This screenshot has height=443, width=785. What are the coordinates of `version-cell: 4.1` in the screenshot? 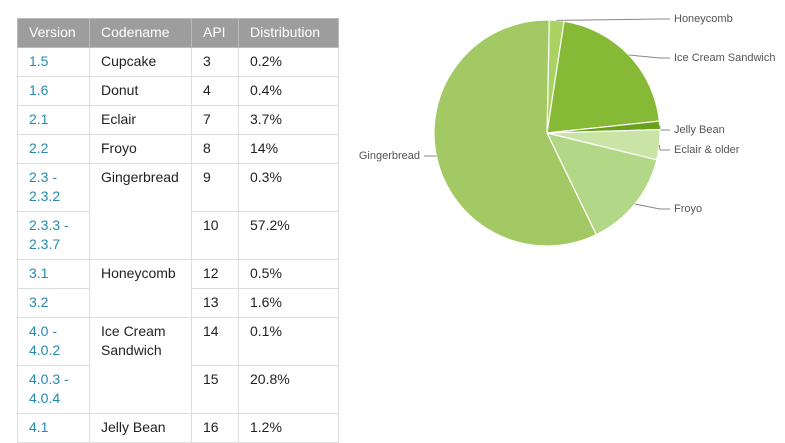 It's located at (53, 428).